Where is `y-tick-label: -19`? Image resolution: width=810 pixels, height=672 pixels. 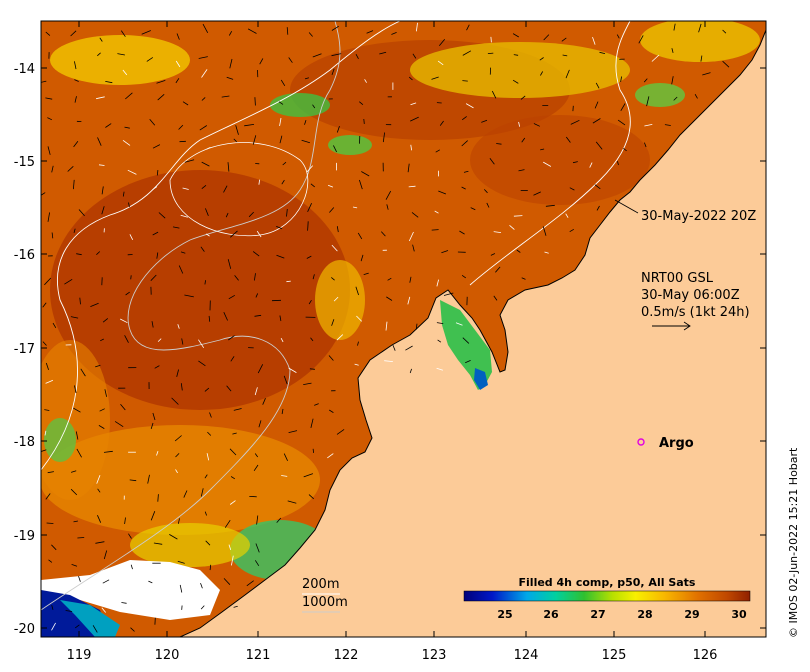
y-tick-label: -19 is located at coordinates (24, 536).